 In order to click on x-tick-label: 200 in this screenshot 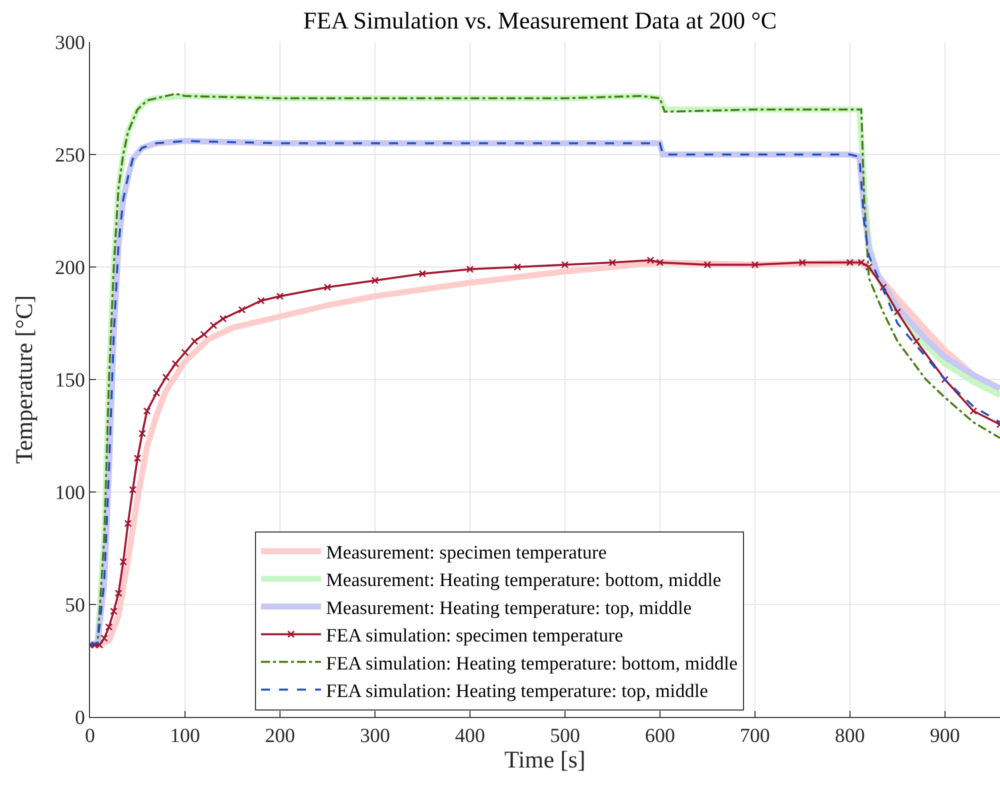, I will do `click(279, 736)`.